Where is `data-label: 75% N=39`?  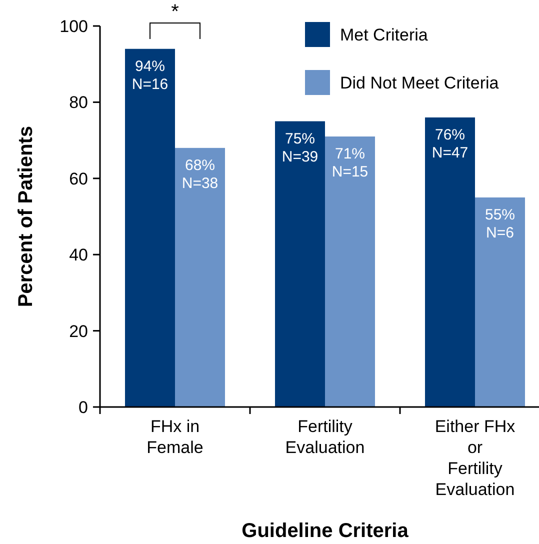 data-label: 75% N=39 is located at coordinates (300, 148).